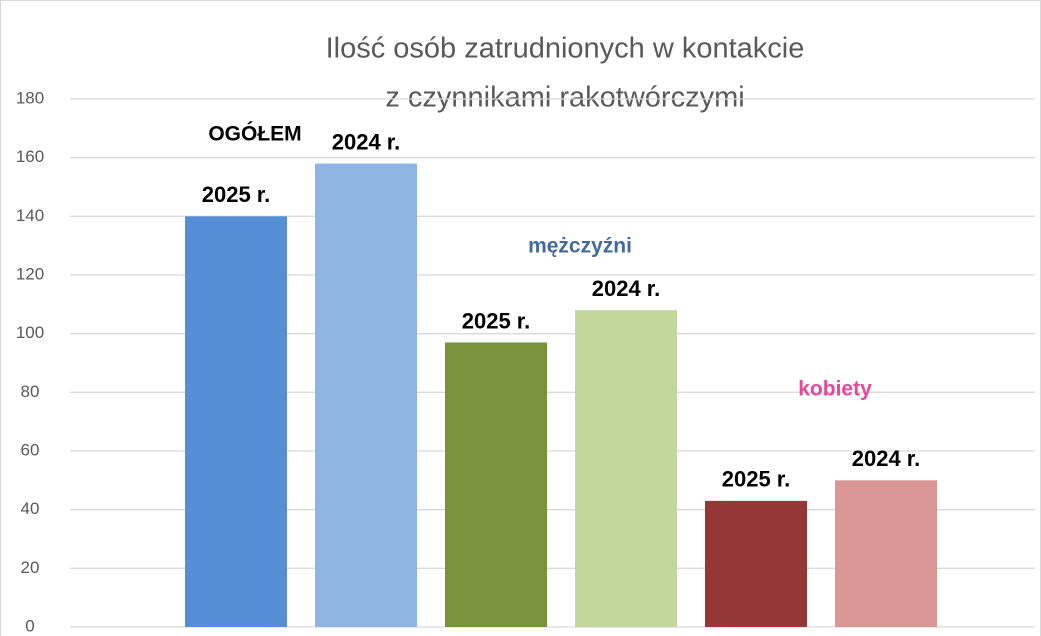 The height and width of the screenshot is (636, 1041). I want to click on annotation: OGÓŁEM, so click(254, 134).